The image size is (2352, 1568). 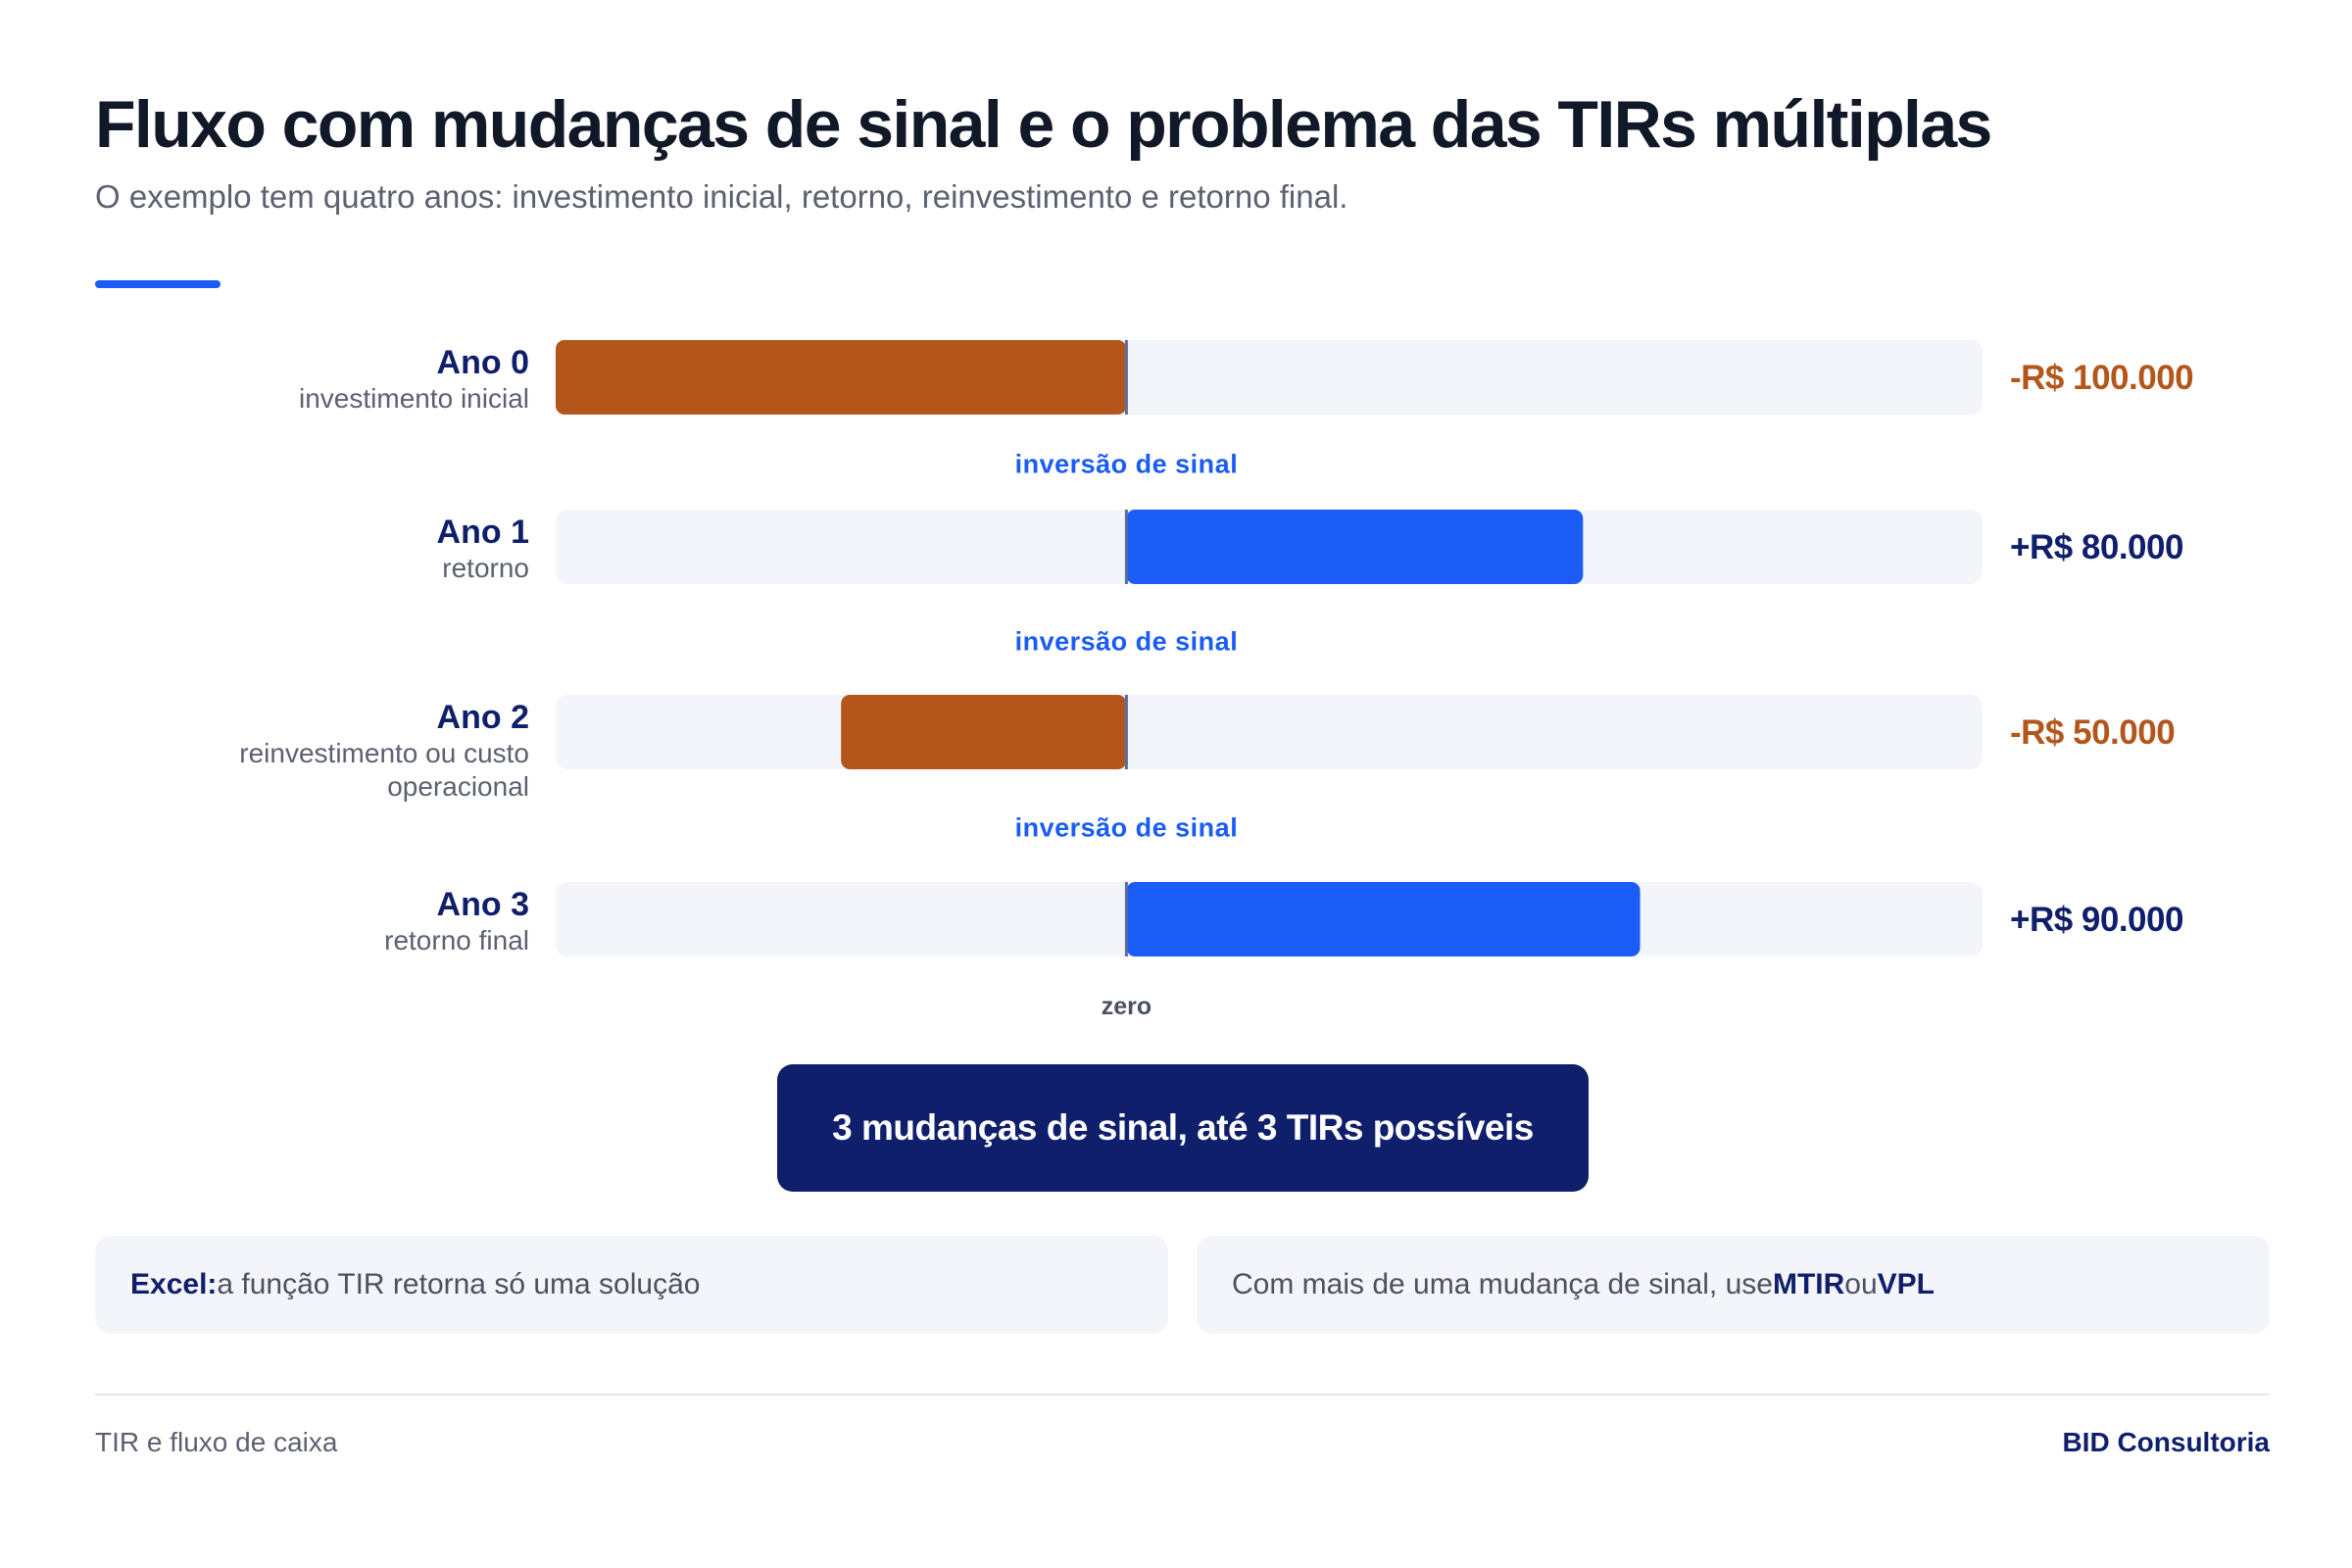 I want to click on recommendation-prefix: Com mais de uma mudança de sinal, use, so click(x=1502, y=1284).